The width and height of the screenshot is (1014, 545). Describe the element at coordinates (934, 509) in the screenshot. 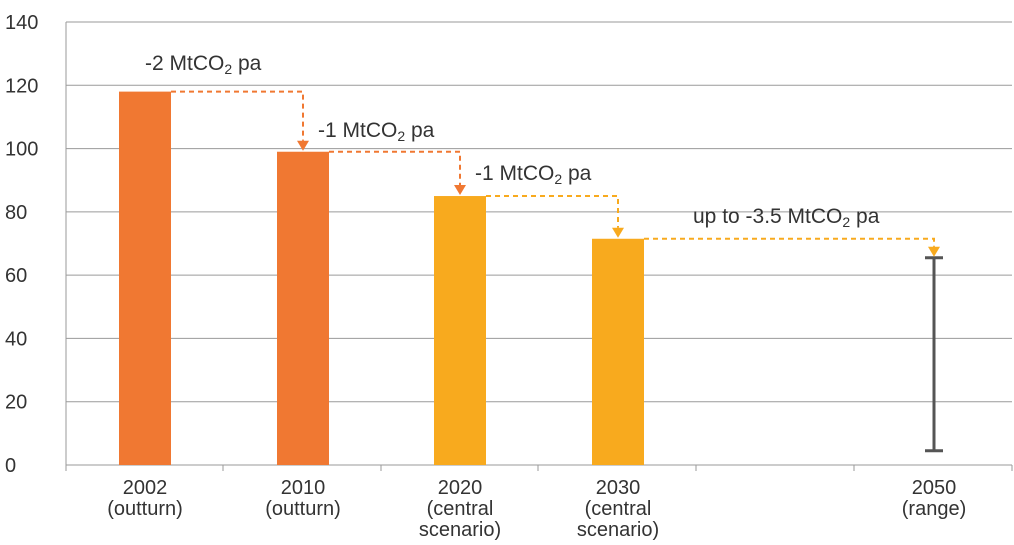

I see `x-category-label: (range)` at that location.